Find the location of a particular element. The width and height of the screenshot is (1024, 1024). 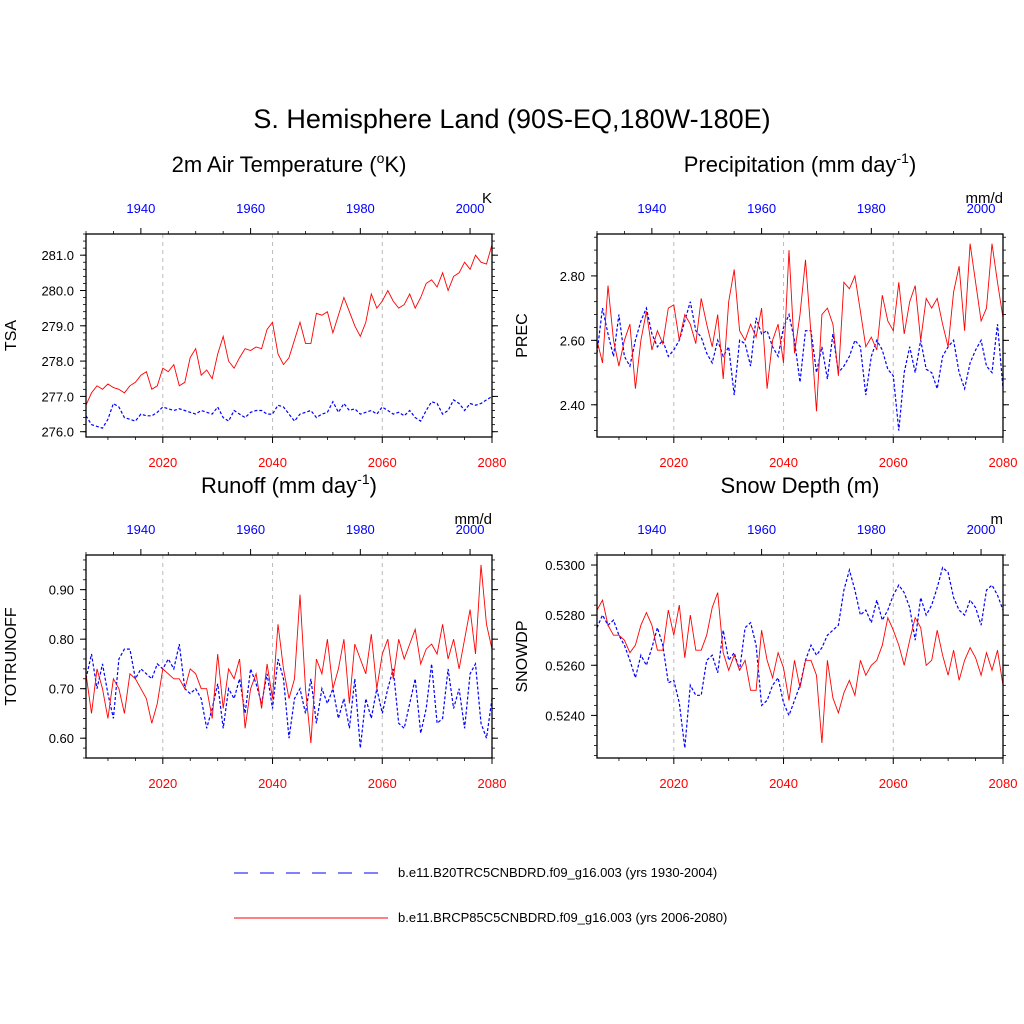

y-tick-label: 277.0 is located at coordinates (57, 396).